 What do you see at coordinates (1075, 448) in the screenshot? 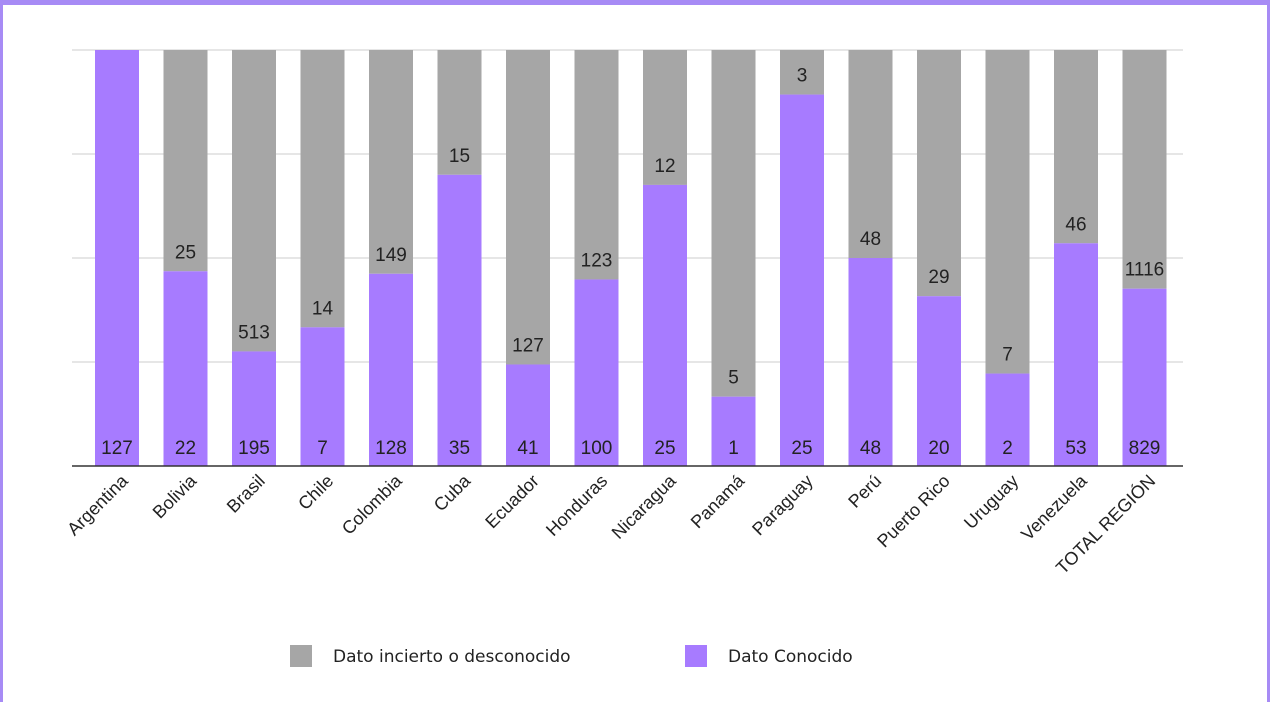
I see `data-label-known: 53` at bounding box center [1075, 448].